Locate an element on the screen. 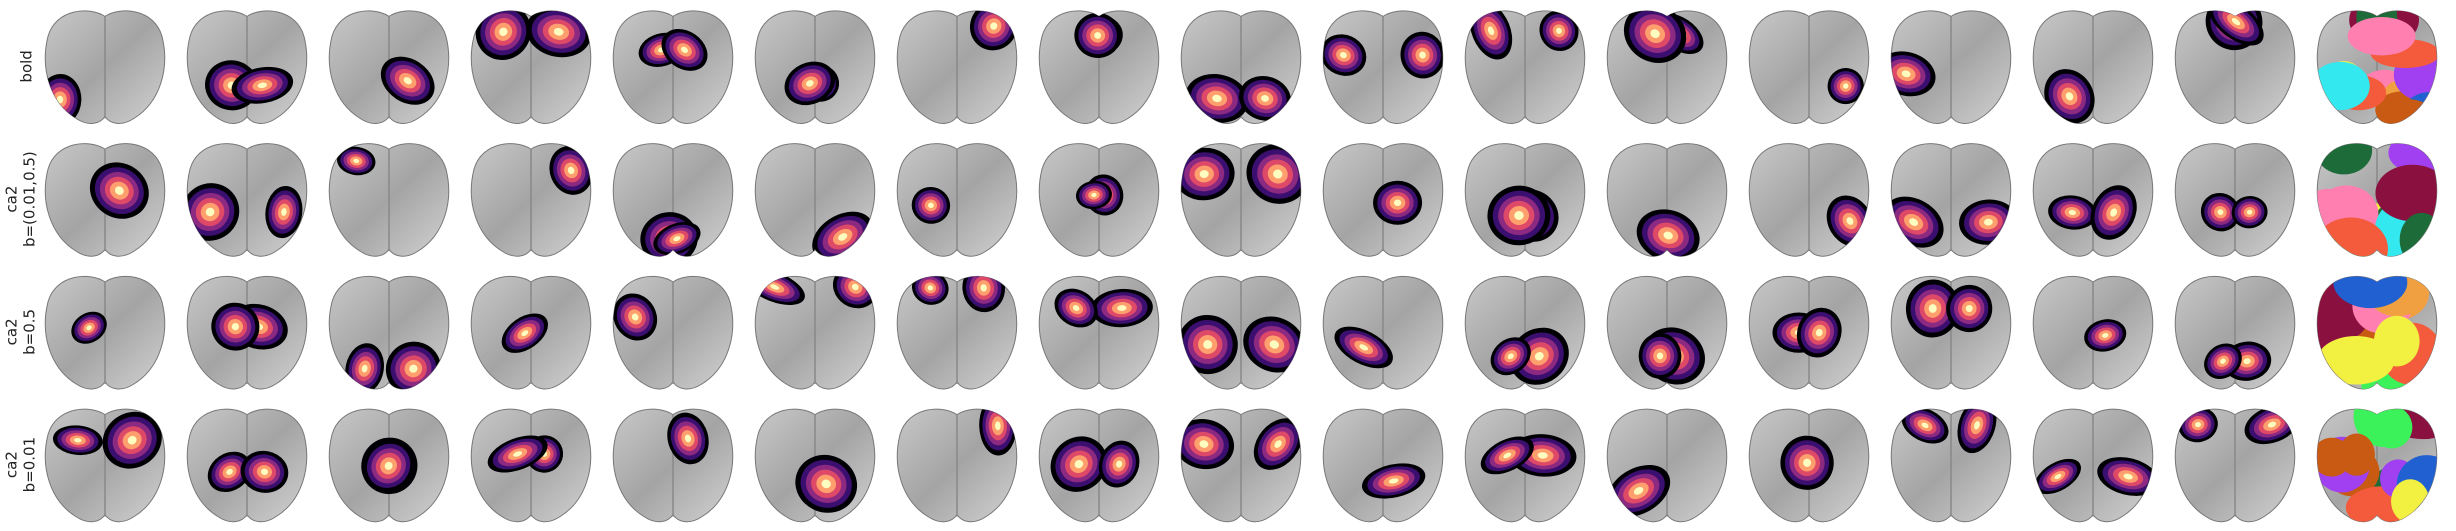  row-label-line: b=0.5 is located at coordinates (30, 332).